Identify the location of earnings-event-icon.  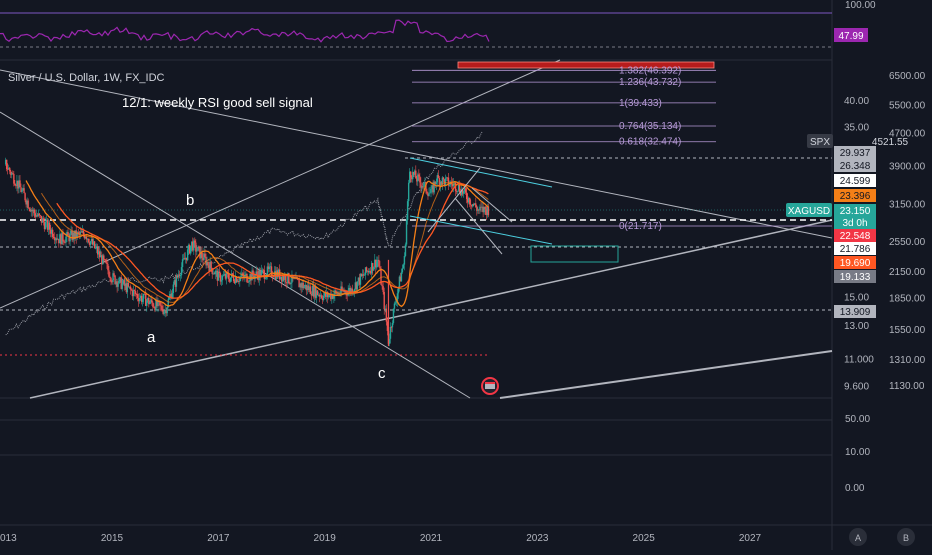
(490, 386).